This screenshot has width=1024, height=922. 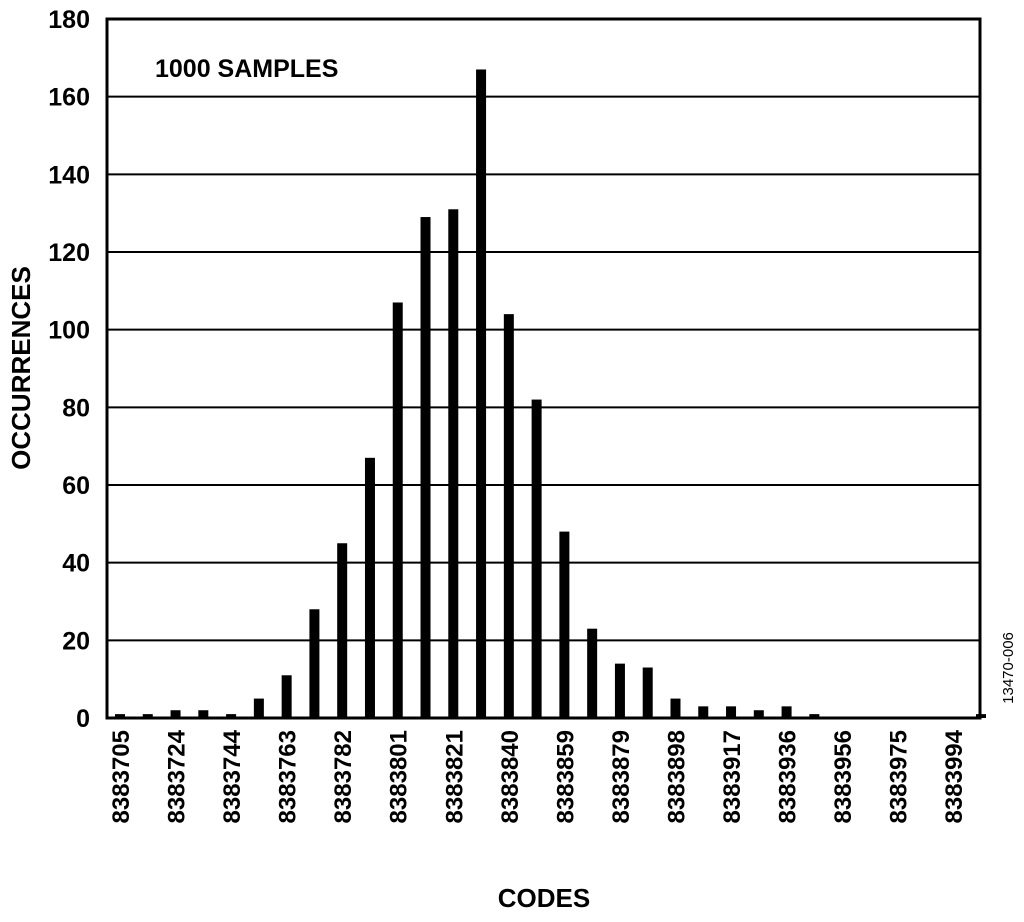 I want to click on y-tick-label: 160, so click(x=69, y=98).